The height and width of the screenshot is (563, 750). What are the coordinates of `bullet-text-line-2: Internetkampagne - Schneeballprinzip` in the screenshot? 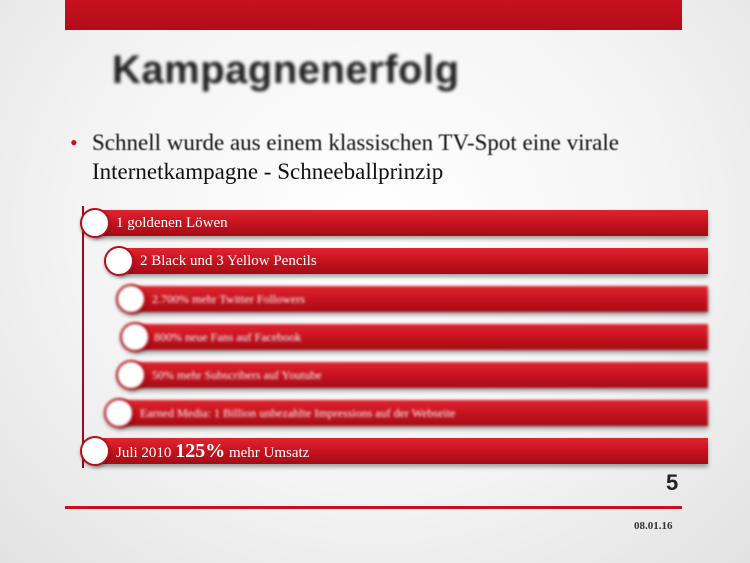 It's located at (268, 171).